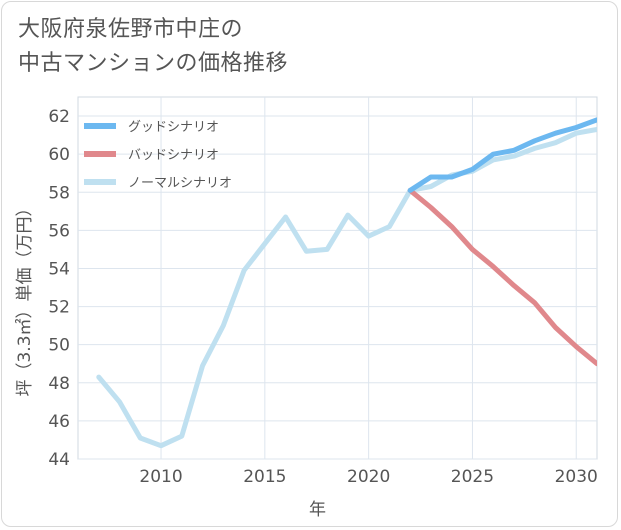 This screenshot has height=530, width=621. What do you see at coordinates (368, 477) in the screenshot?
I see `x-tick-label: 2020` at bounding box center [368, 477].